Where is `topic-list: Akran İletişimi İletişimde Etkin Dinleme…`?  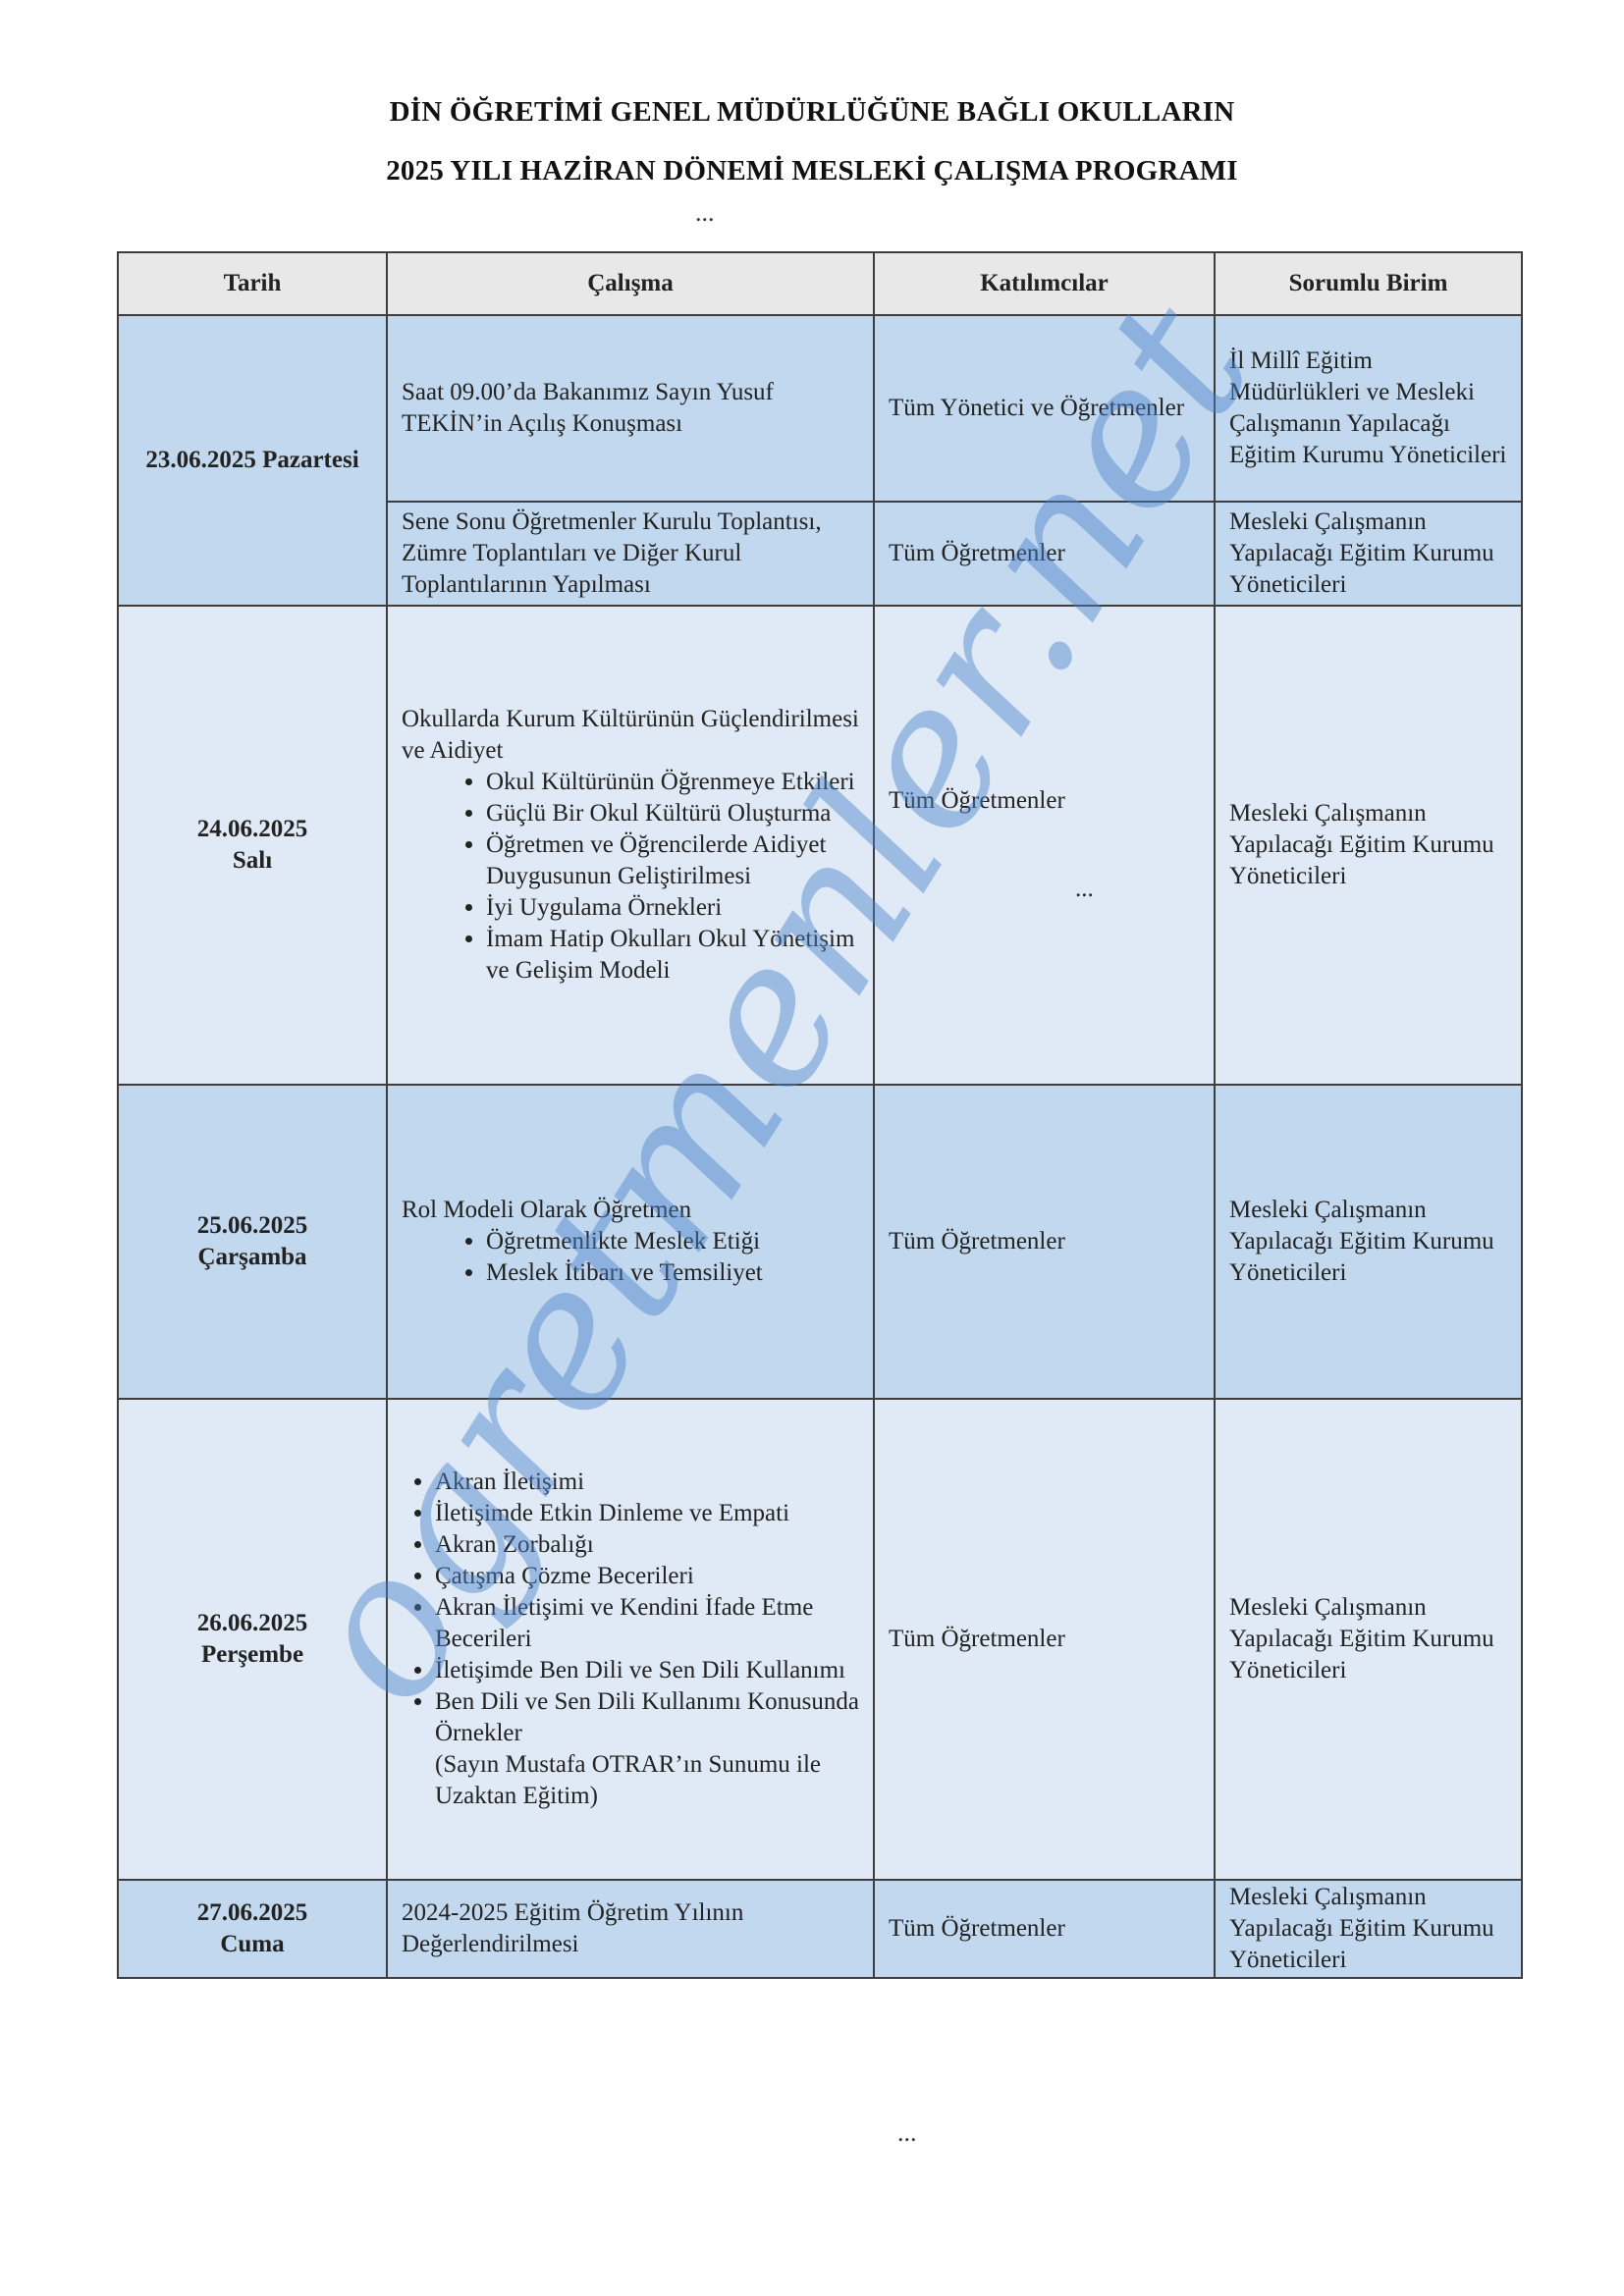 topic-list: Akran İletişimi İletişimde Etkin Dinleme… is located at coordinates (625, 1608).